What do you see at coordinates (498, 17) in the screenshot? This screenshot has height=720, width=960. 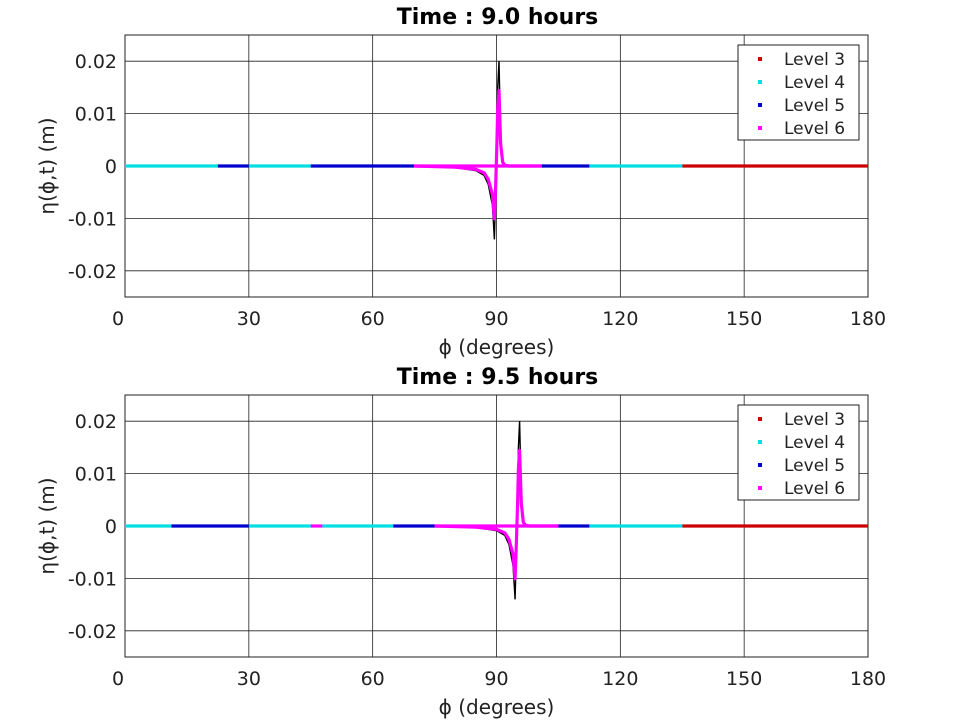 I see `chart-title: Time : 9.0 hours` at bounding box center [498, 17].